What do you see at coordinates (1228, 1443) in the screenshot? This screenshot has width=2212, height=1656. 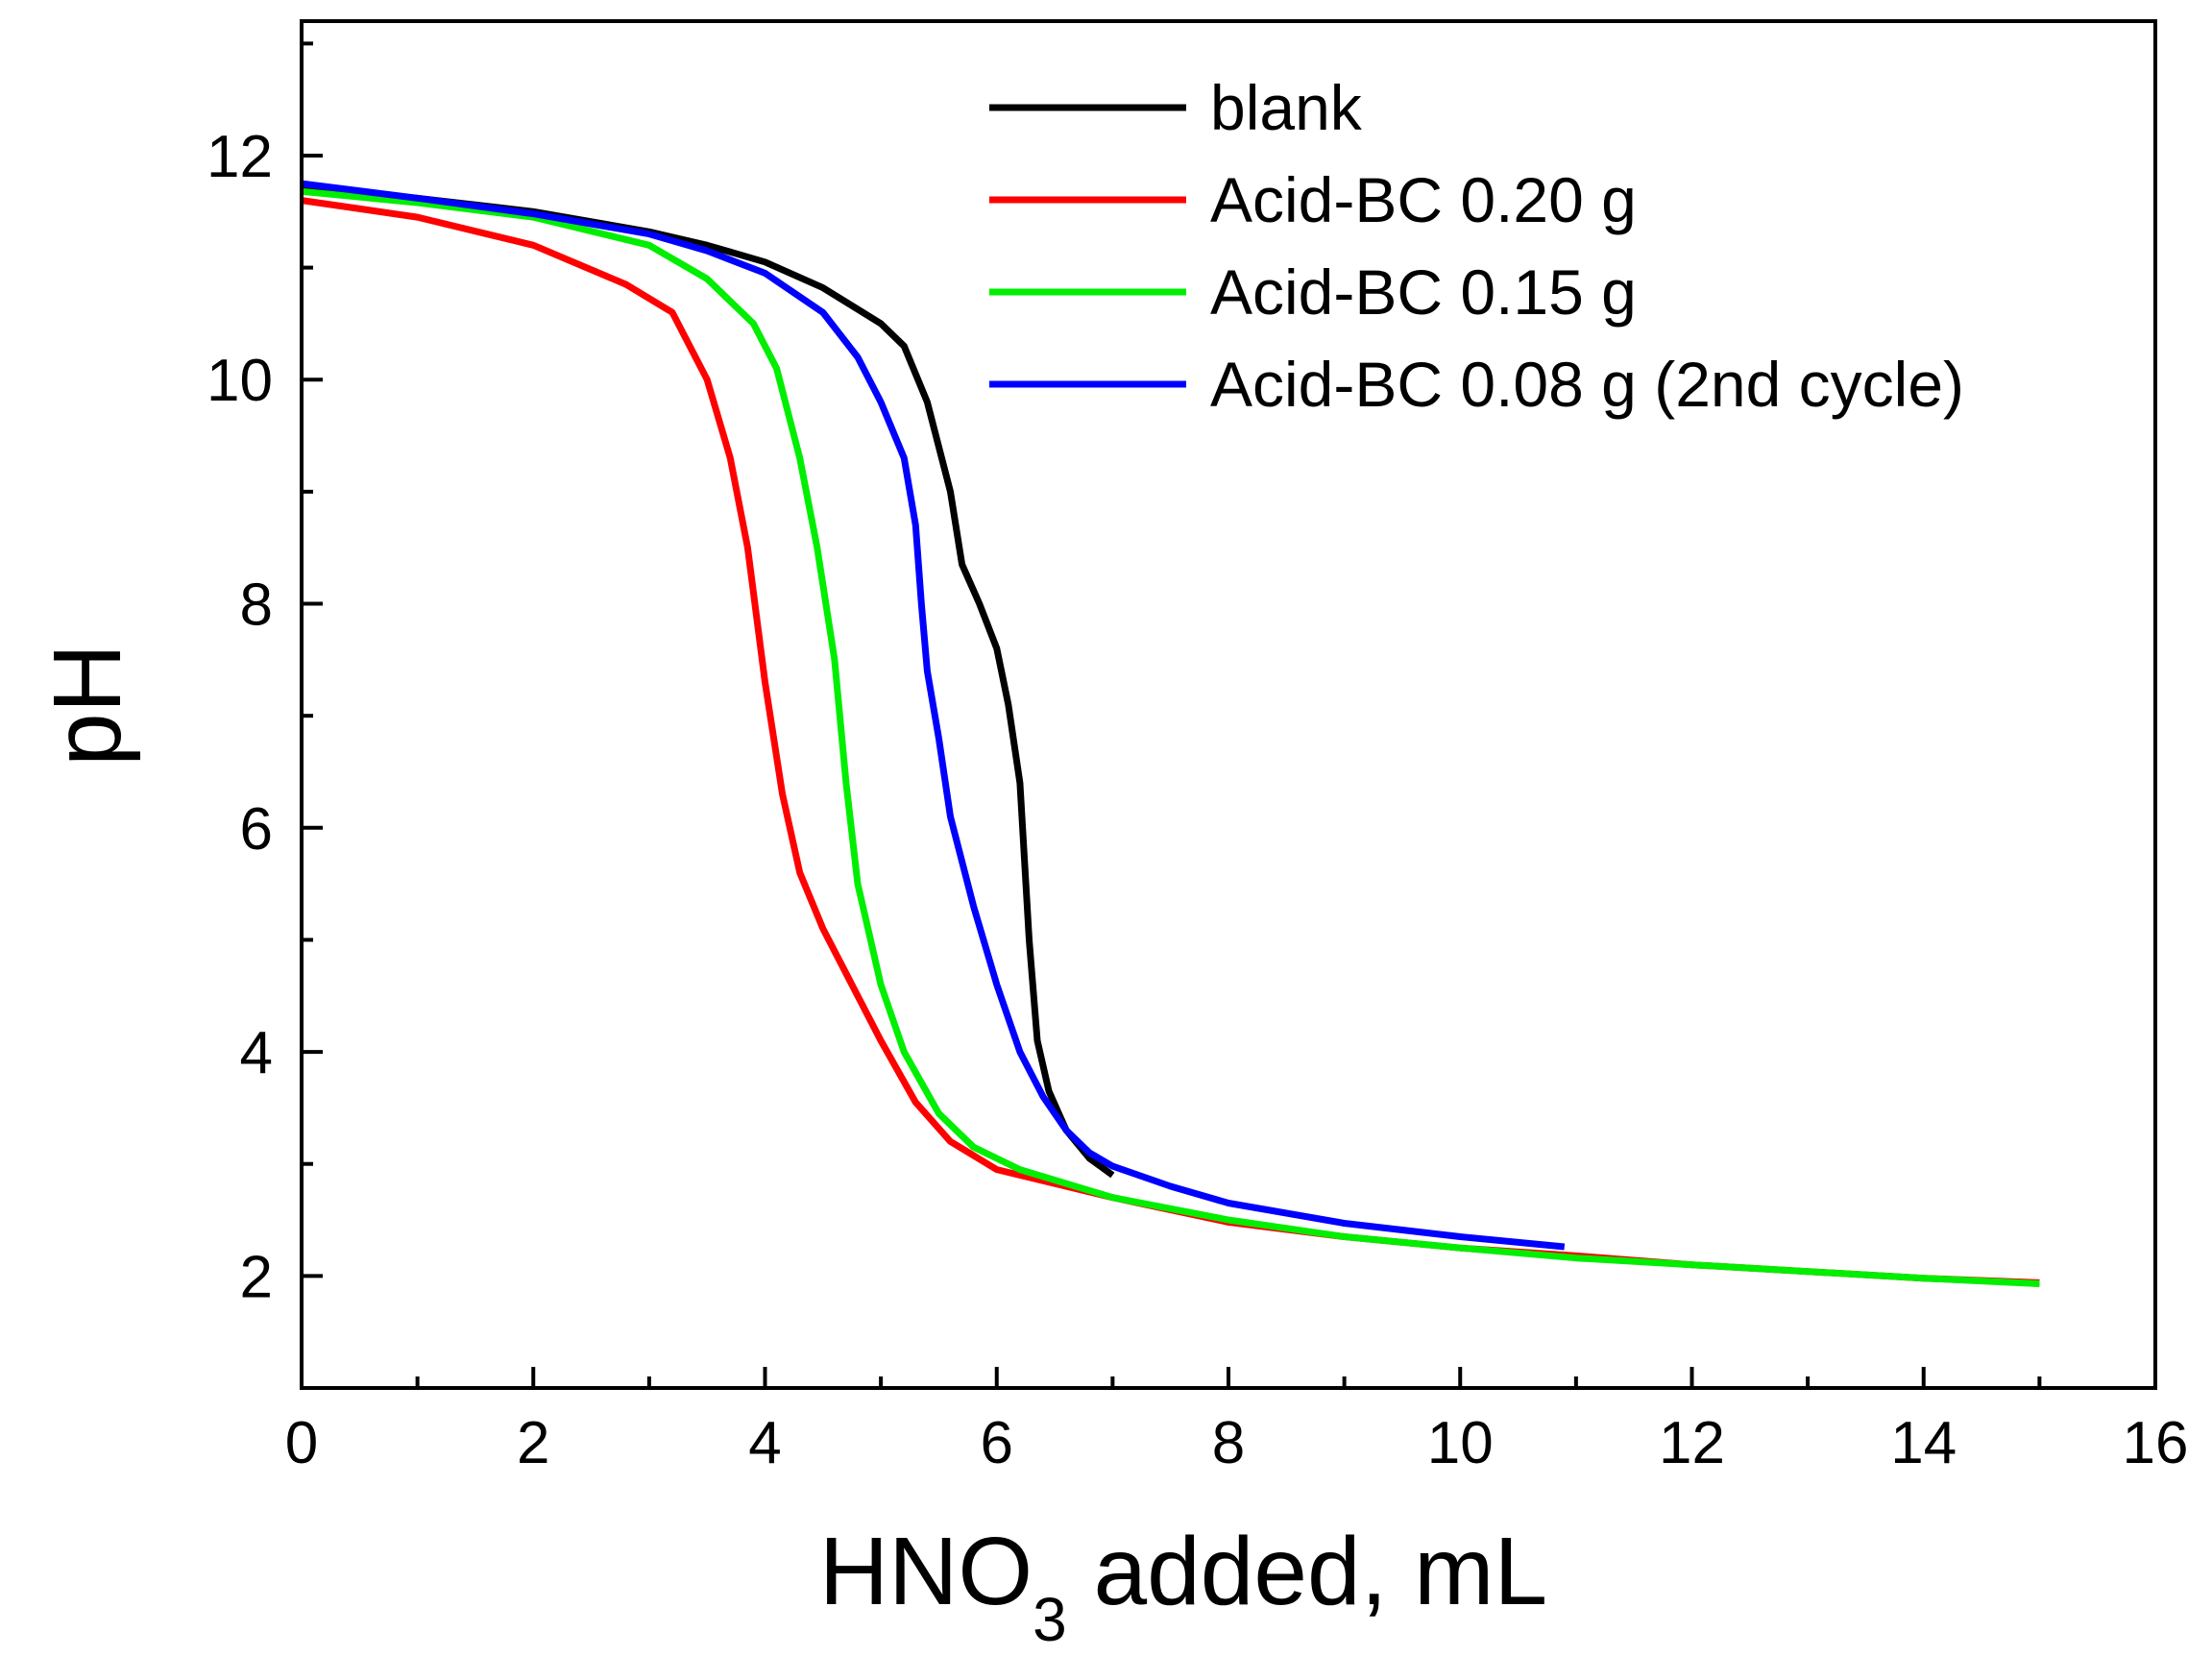 I see `x-tick-label: 8` at bounding box center [1228, 1443].